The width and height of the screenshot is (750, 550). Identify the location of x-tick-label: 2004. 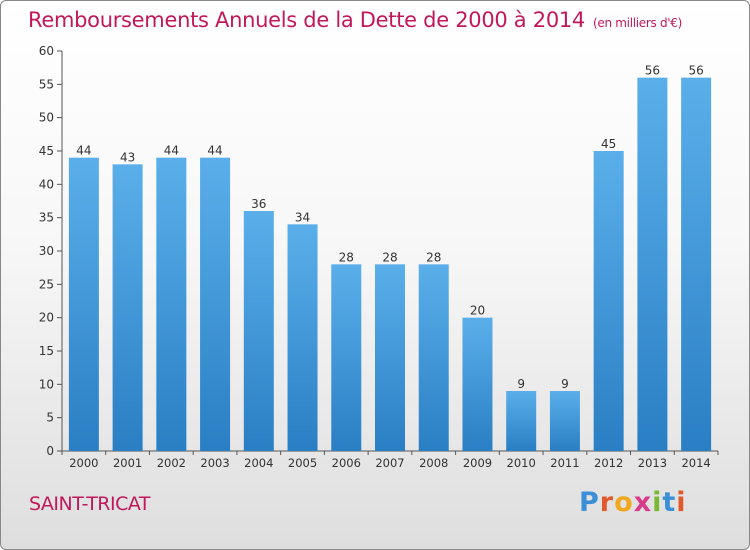
(258, 463).